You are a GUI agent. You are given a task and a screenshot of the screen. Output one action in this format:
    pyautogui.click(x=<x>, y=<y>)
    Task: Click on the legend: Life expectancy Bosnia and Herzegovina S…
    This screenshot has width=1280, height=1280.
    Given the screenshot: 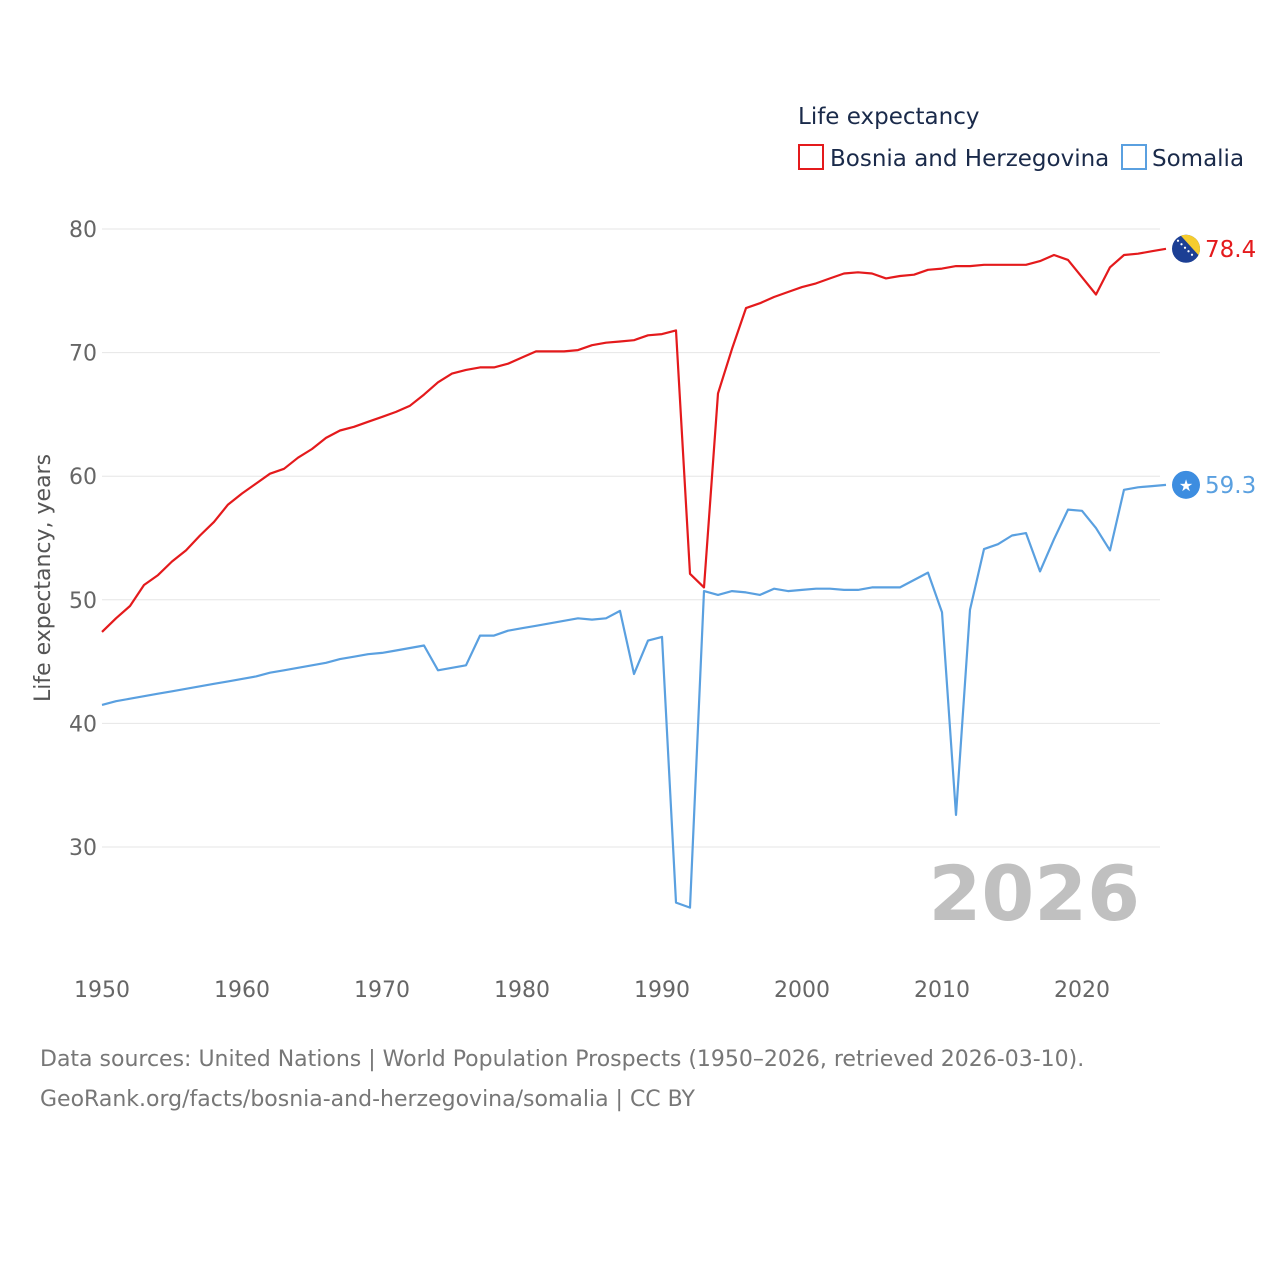 What is the action you would take?
    pyautogui.click(x=1021, y=138)
    